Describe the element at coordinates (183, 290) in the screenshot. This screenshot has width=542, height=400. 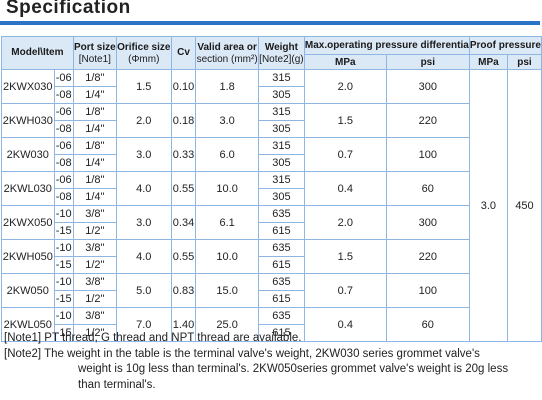
I see `cv-cell: 0.83` at that location.